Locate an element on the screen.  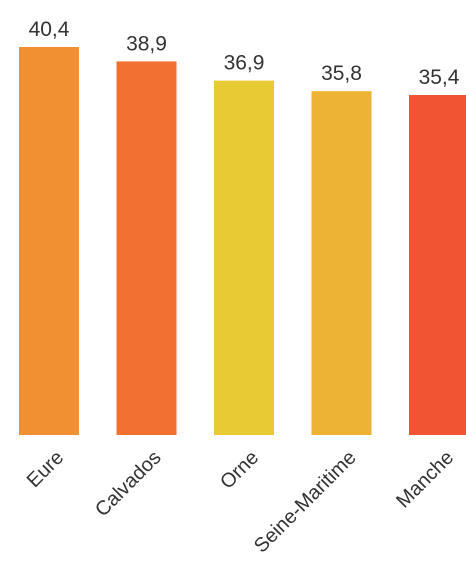
category-label: Manche is located at coordinates (425, 480).